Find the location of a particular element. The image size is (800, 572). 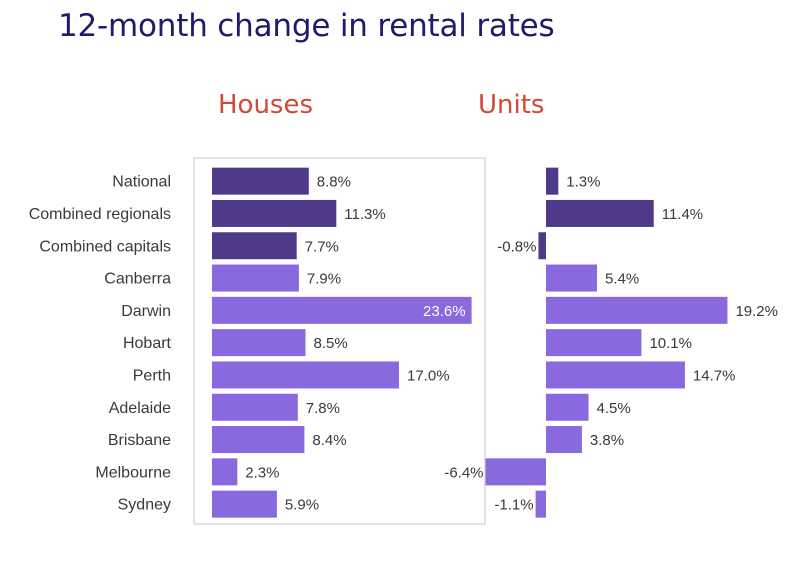

category-label-combined-capitals: Combined capitals is located at coordinates (105, 246).